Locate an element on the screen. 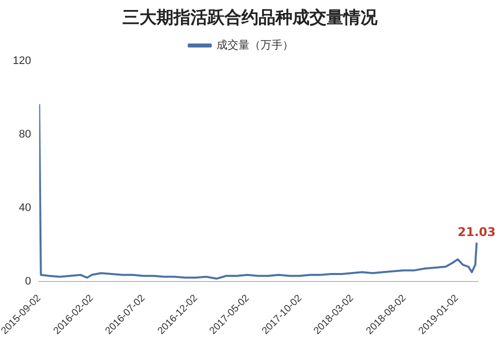 The width and height of the screenshot is (500, 344). data-label: 21.03 is located at coordinates (477, 231).